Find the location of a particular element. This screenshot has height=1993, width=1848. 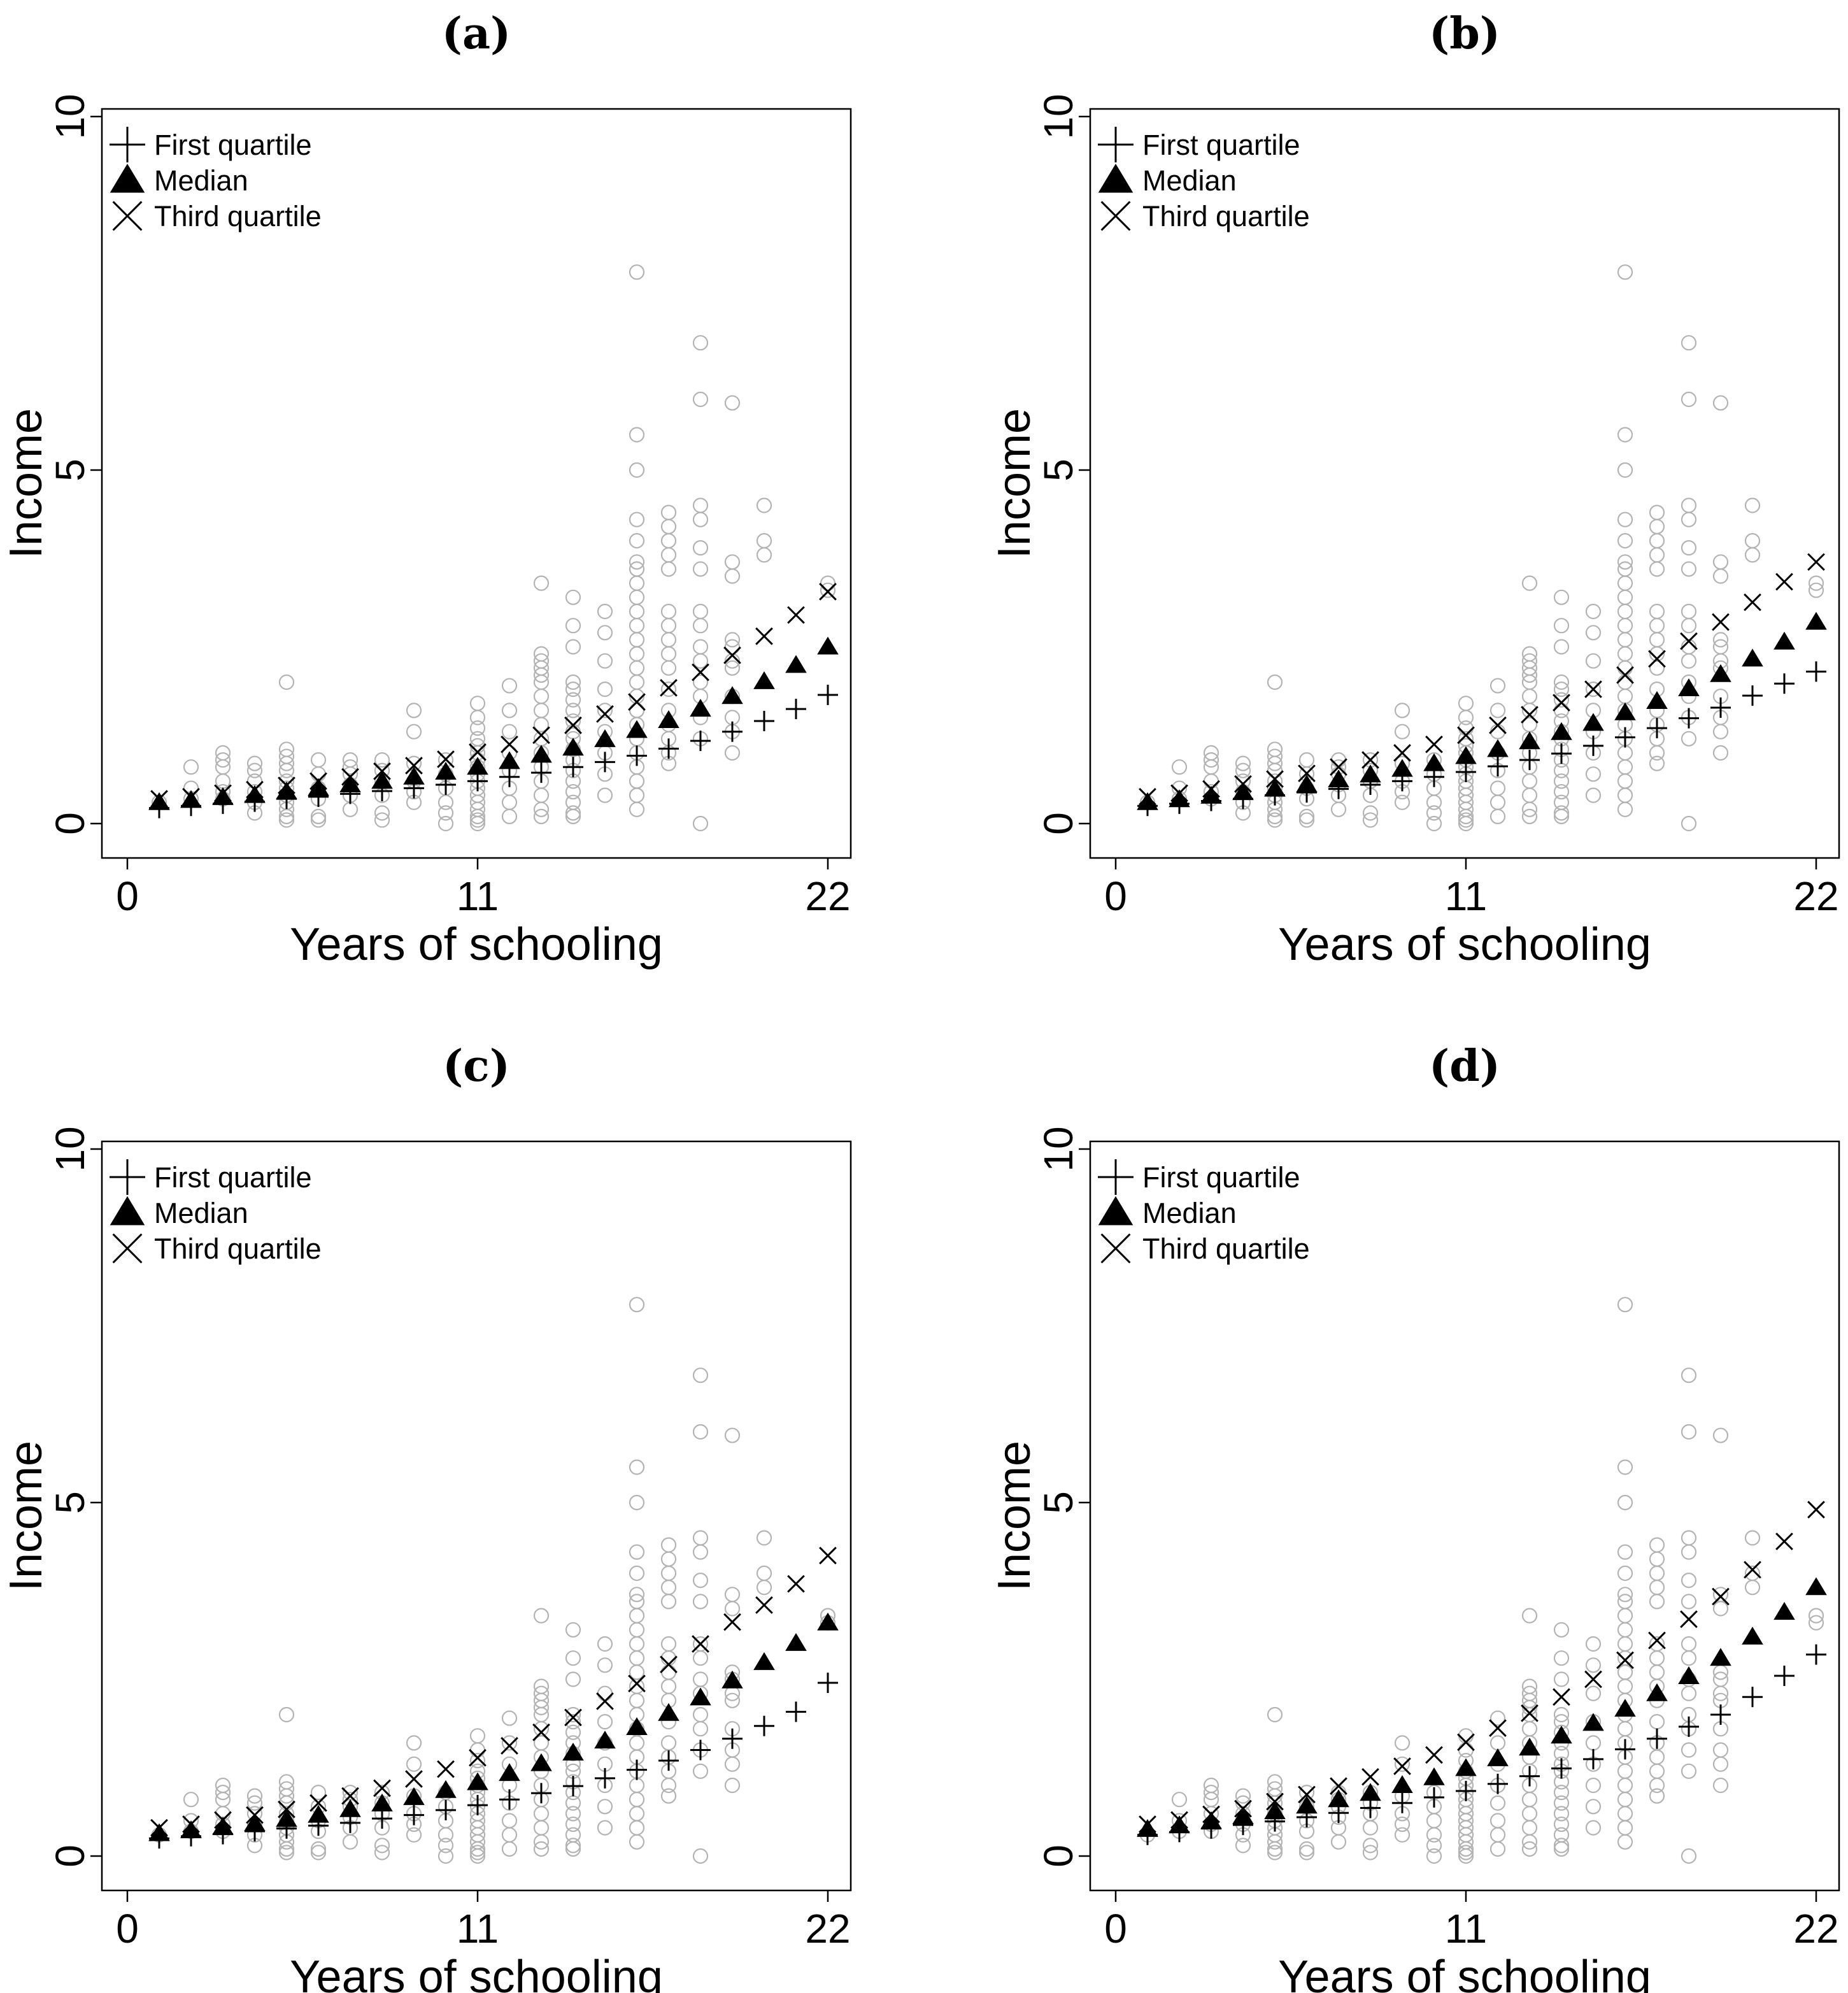

legend-triangle-icon is located at coordinates (127, 178).